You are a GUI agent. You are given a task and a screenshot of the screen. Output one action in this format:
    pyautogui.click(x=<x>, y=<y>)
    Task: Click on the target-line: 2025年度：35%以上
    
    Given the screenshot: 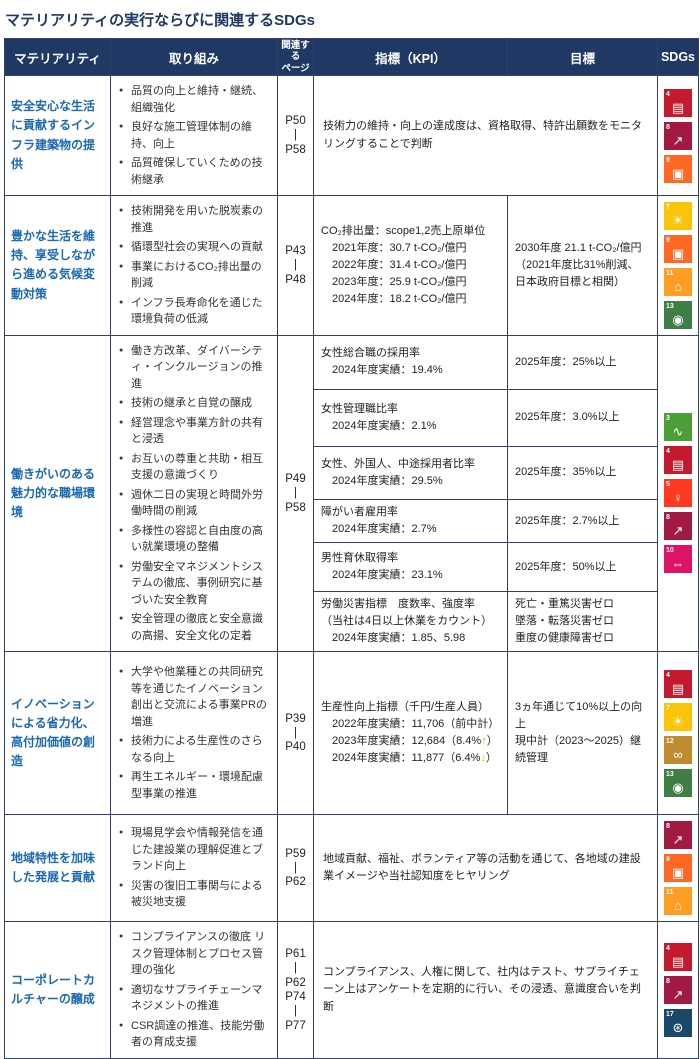 What is the action you would take?
    pyautogui.click(x=566, y=472)
    